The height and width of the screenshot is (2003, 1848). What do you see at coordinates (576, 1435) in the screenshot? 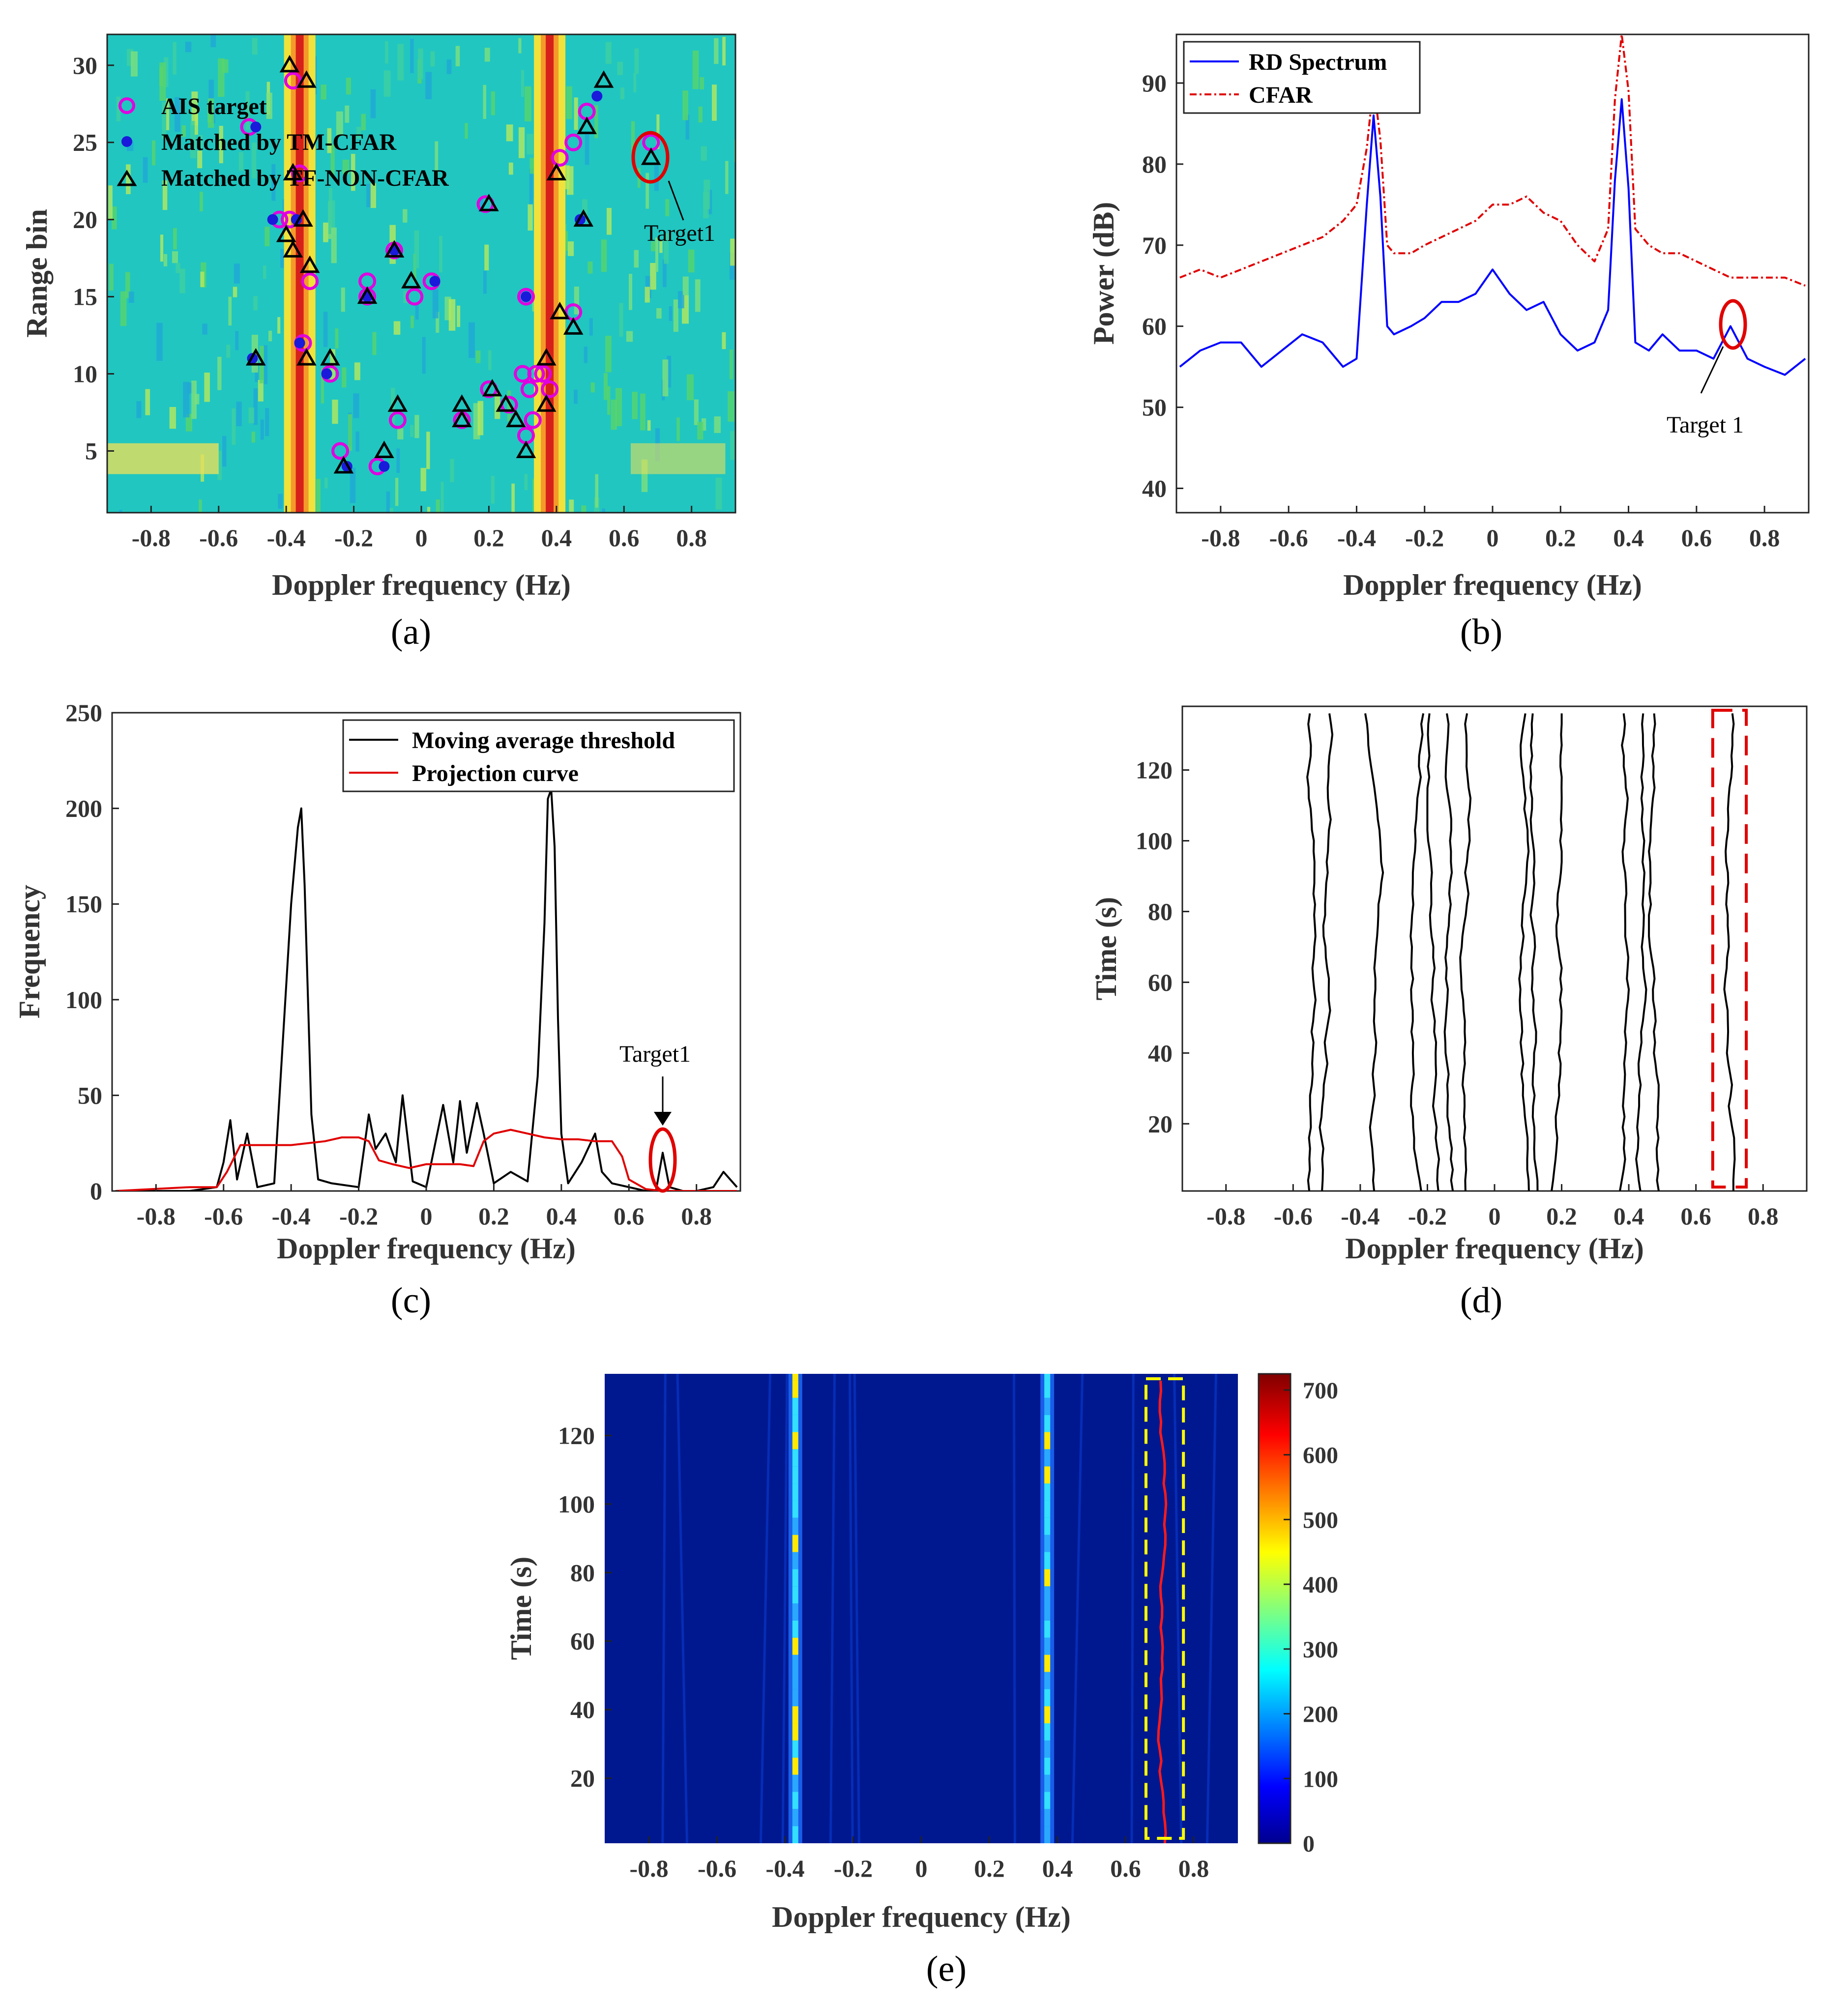
I see `e-ytick-label: 120` at bounding box center [576, 1435].